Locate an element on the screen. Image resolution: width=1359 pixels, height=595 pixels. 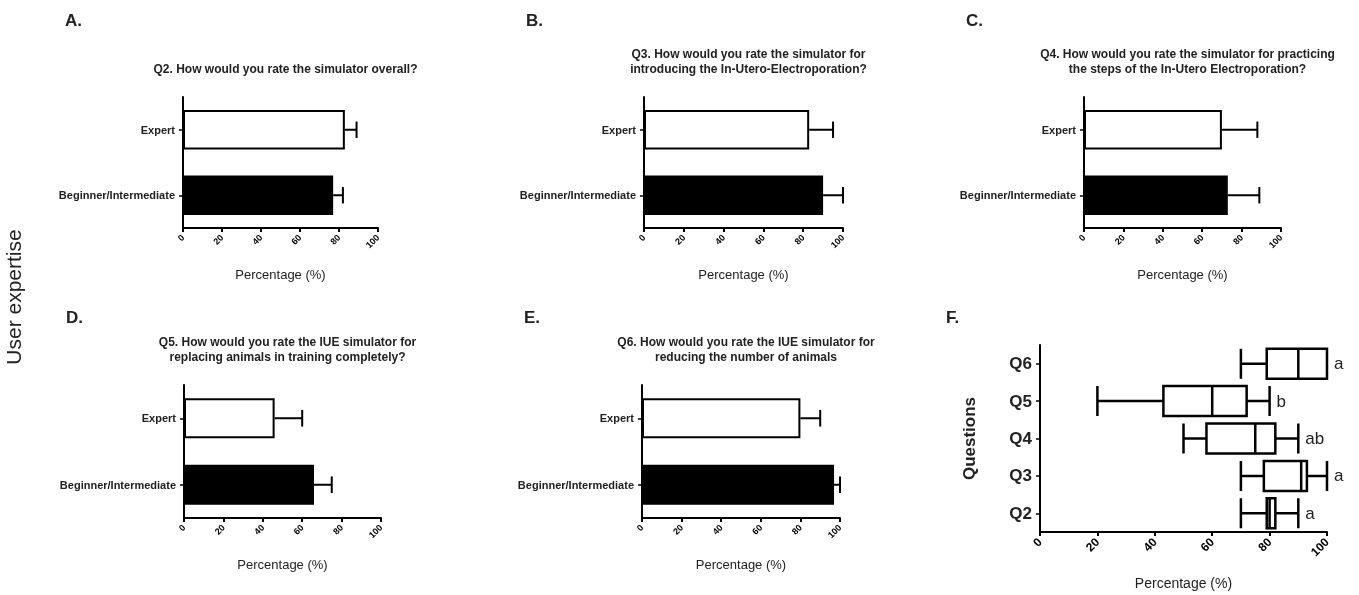
text: F. is located at coordinates (953, 317).